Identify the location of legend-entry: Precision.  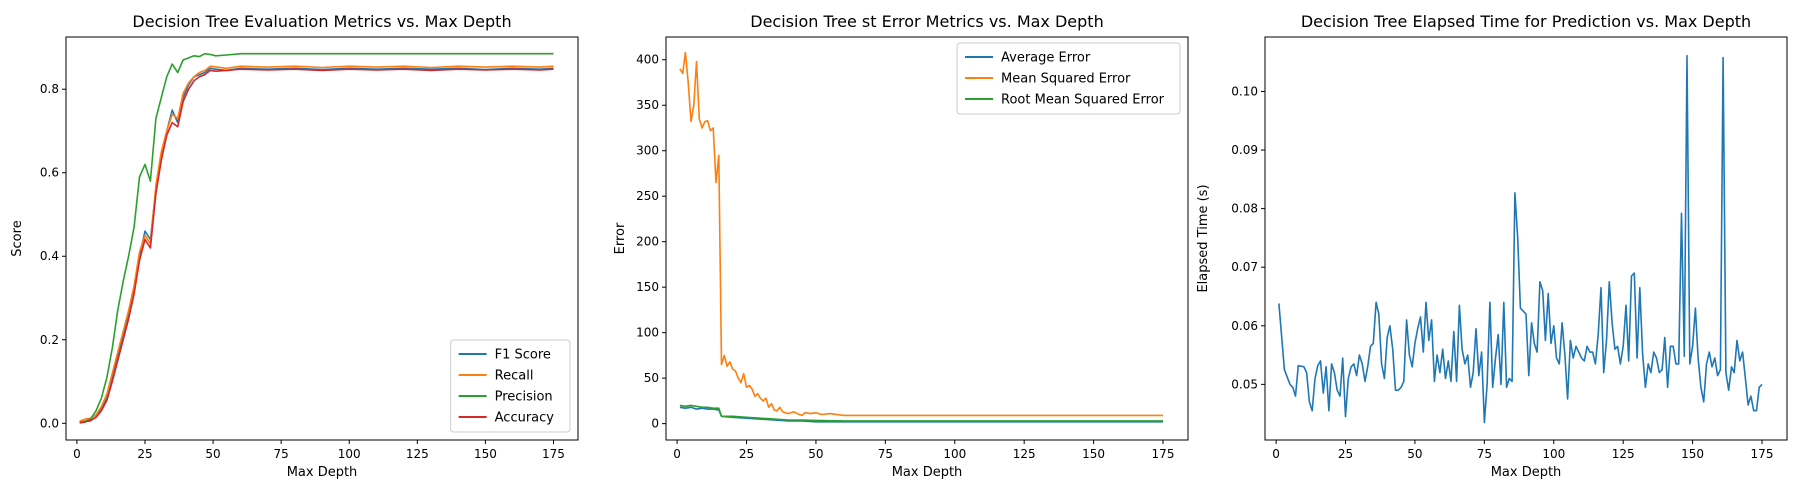
(524, 397).